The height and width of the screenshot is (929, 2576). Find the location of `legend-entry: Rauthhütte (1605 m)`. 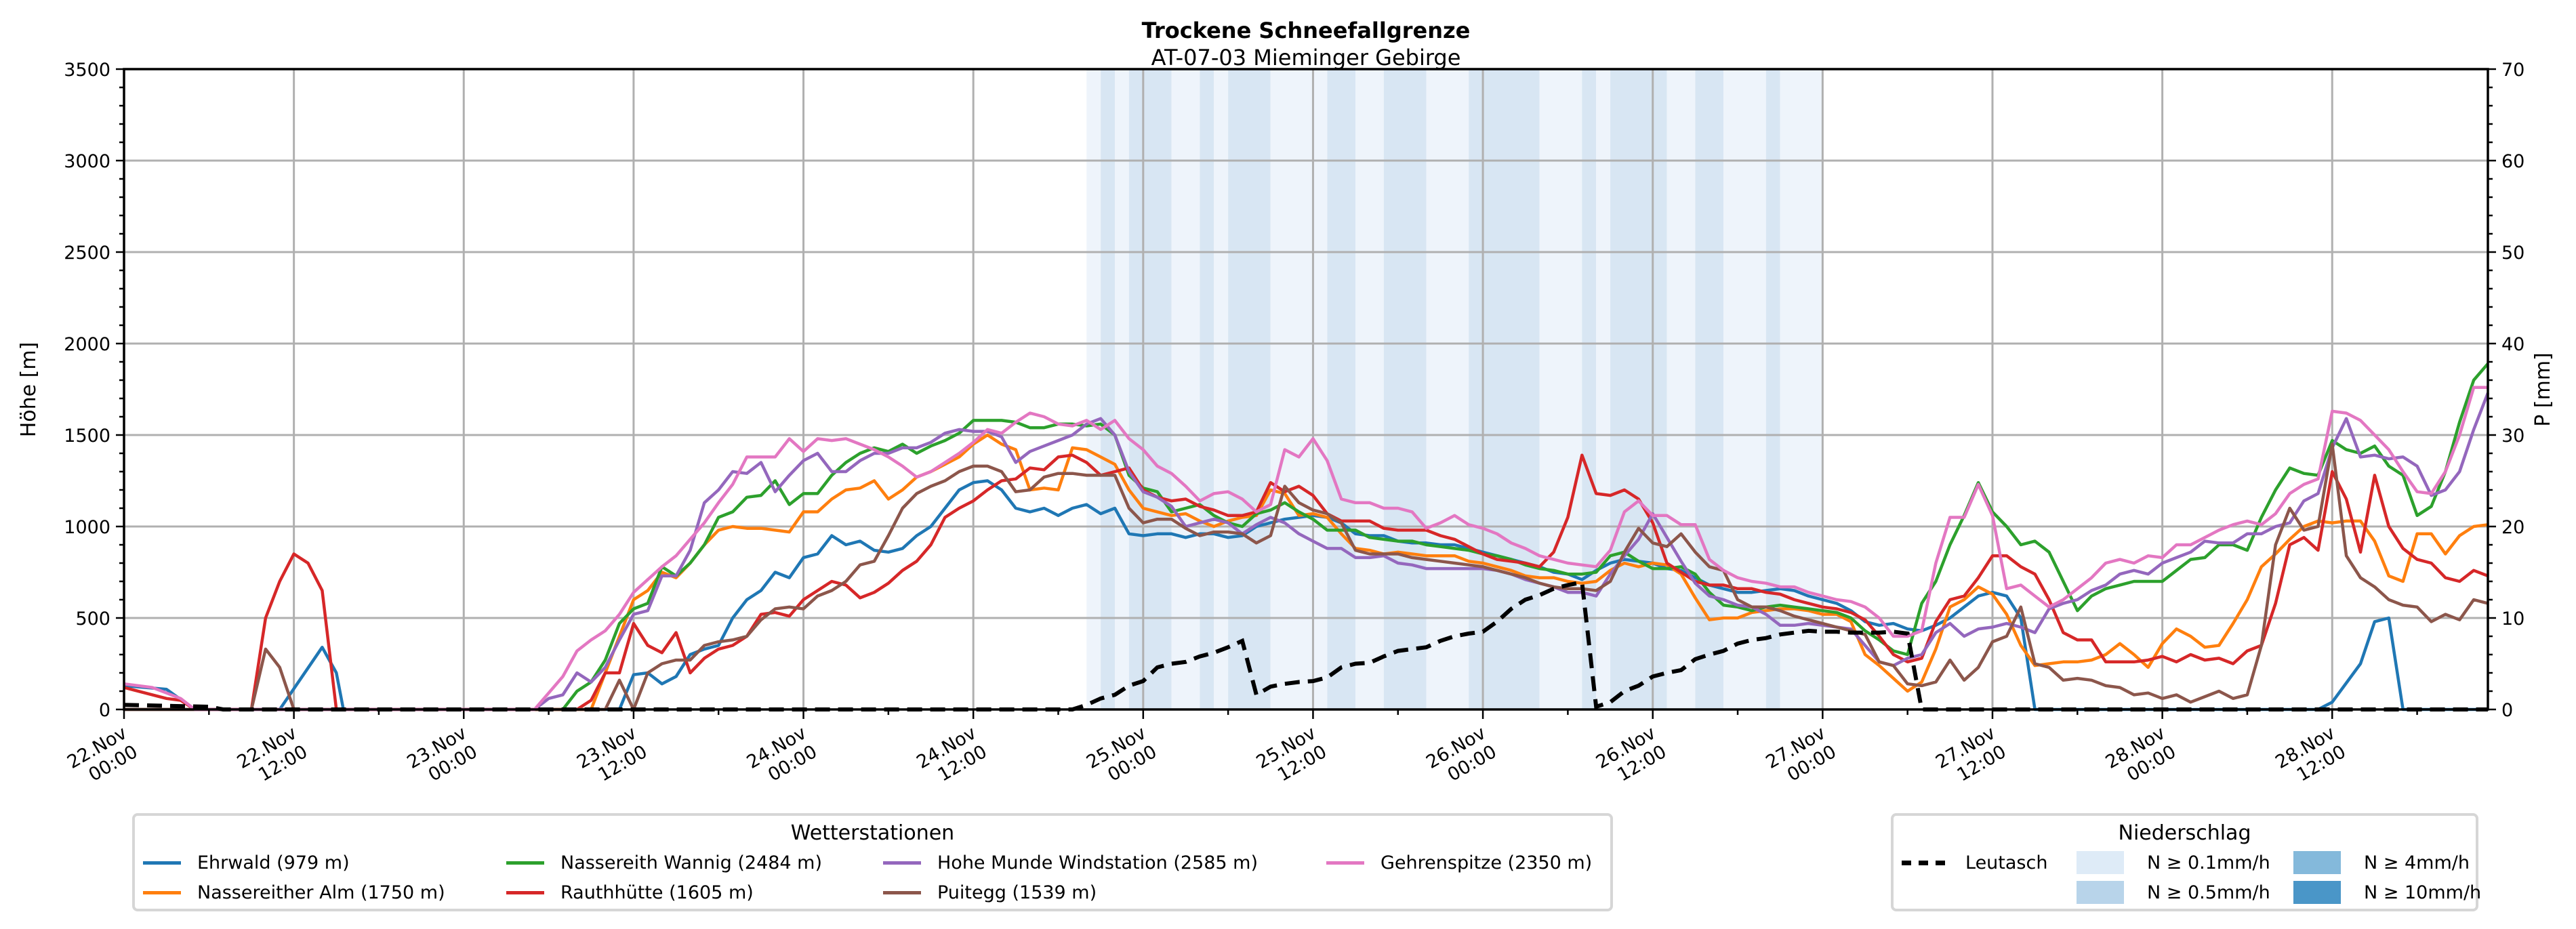

legend-entry: Rauthhütte (1605 m) is located at coordinates (630, 892).